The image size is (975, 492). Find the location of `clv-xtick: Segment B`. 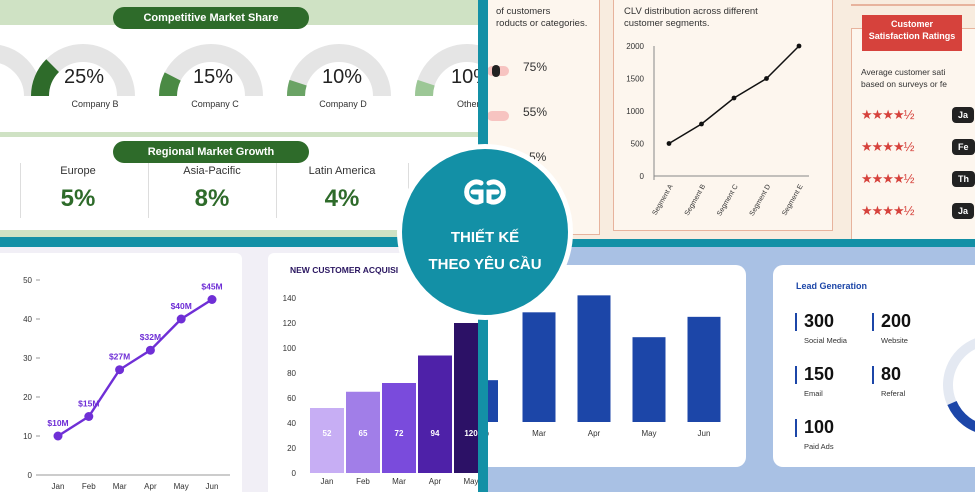

clv-xtick: Segment B is located at coordinates (696, 200).